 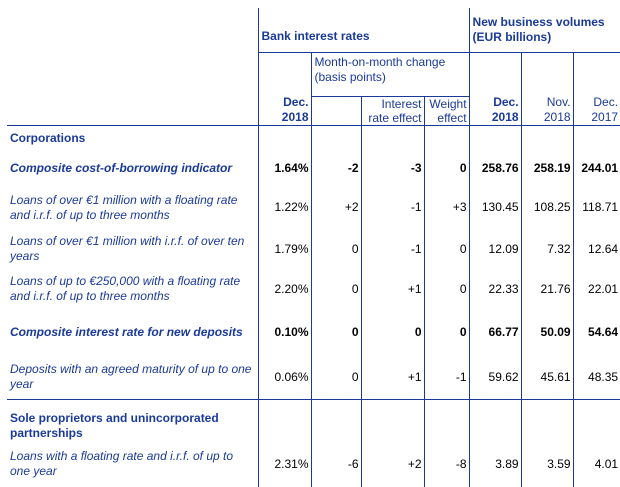 I want to click on col-vol-dec2017: Dec. 2017, so click(x=596, y=88).